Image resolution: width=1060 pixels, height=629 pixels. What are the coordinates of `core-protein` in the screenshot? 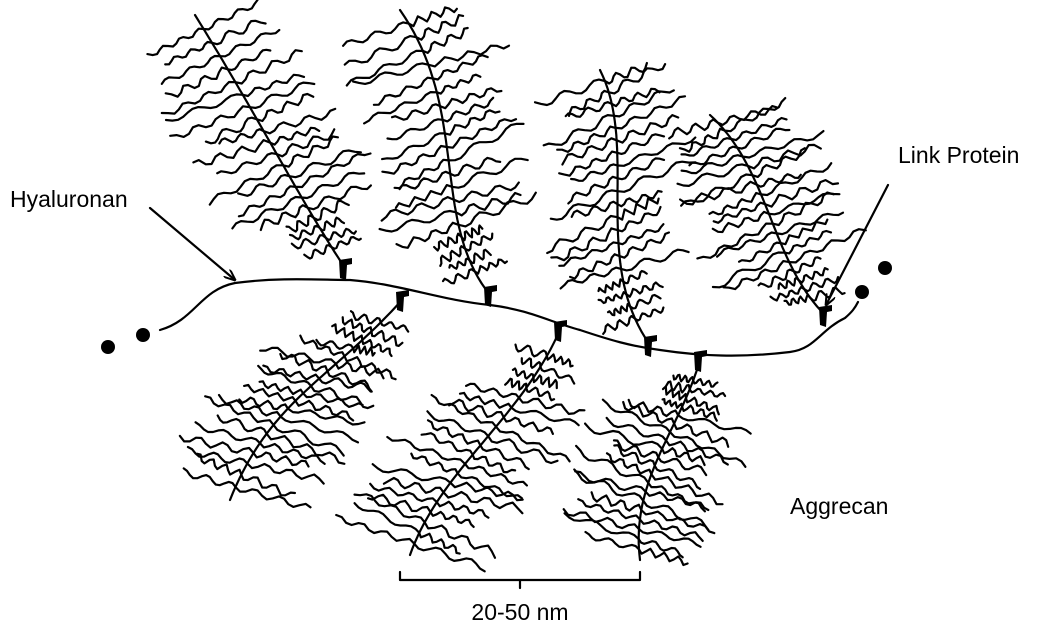 It's located at (445, 152).